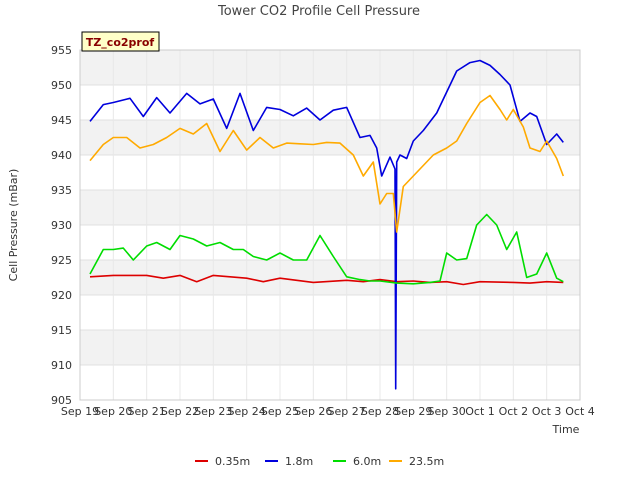 The width and height of the screenshot is (640, 484). Describe the element at coordinates (514, 411) in the screenshot. I see `x-tick-label: Oct 2` at that location.